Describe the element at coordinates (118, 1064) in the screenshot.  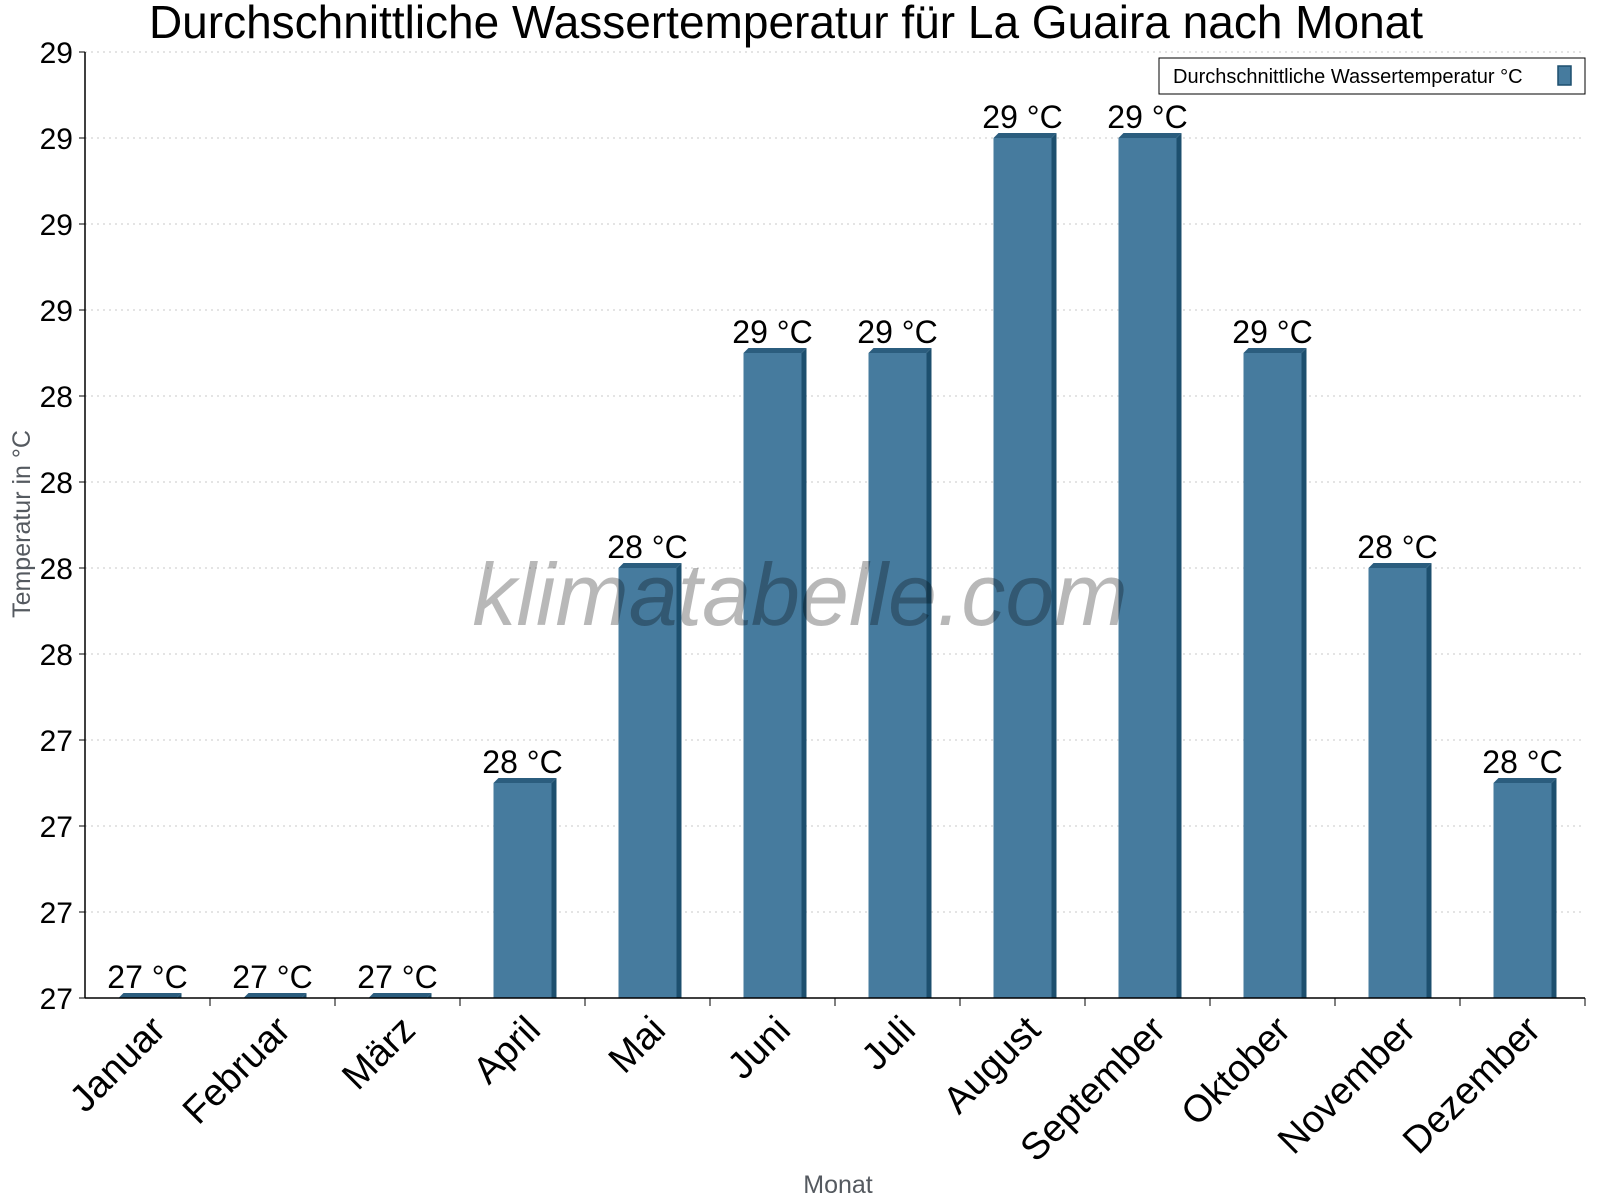
I see `x-tick-label: Januar` at that location.